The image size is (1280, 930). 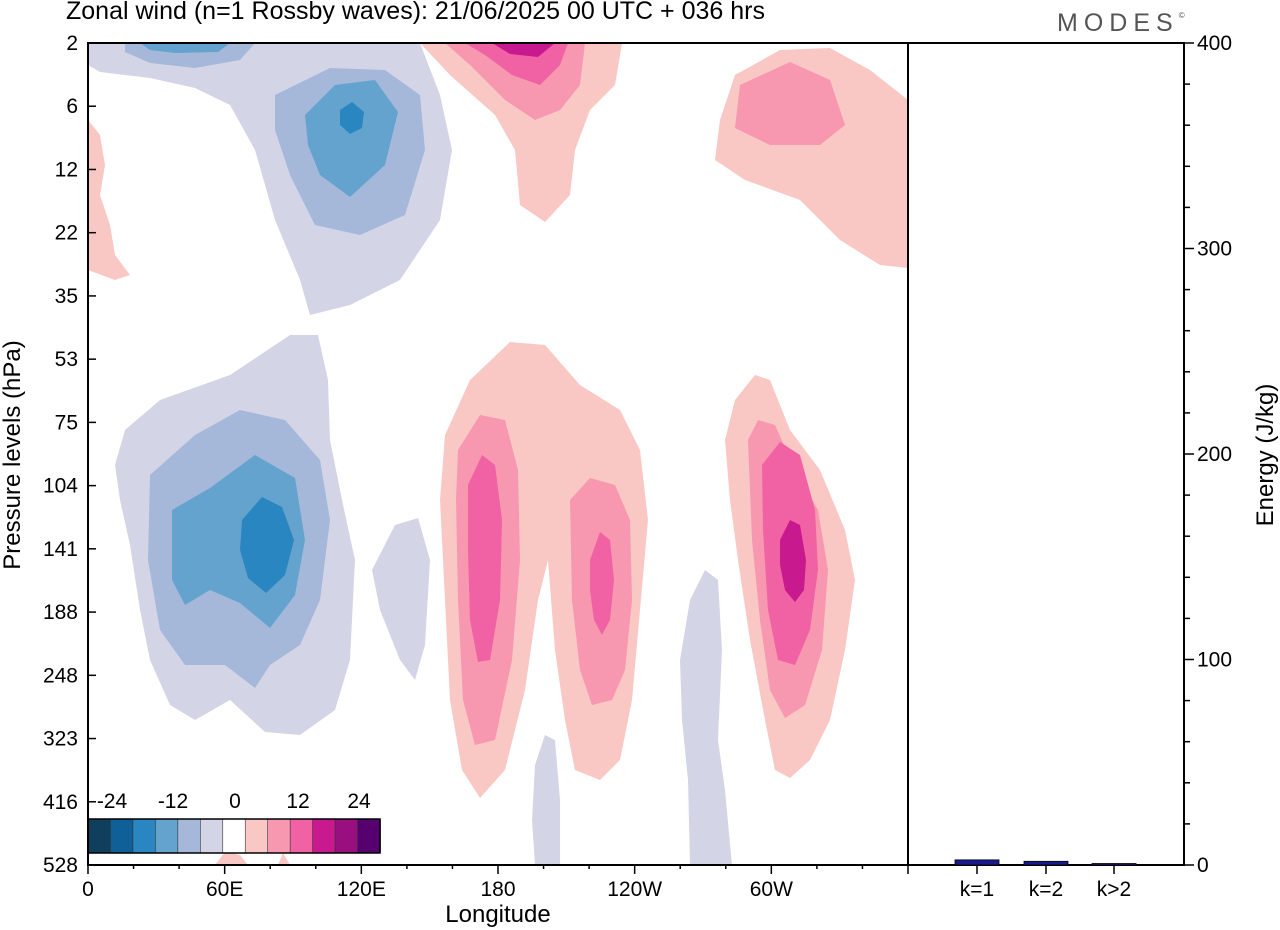 I want to click on energy-tick-label: 400, so click(x=1214, y=43).